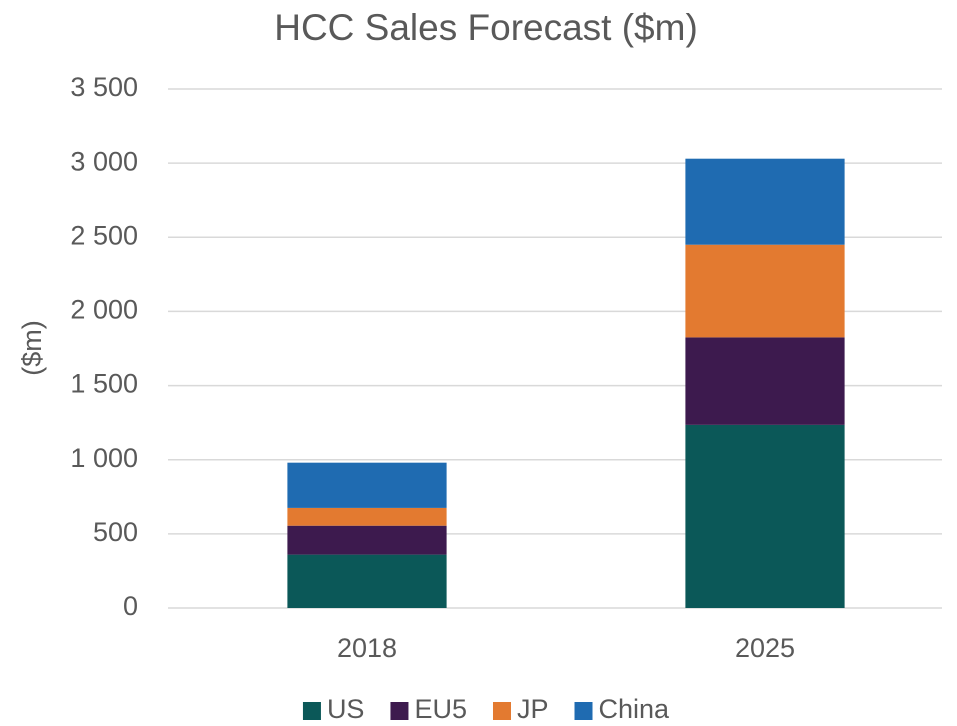 This screenshot has height=726, width=957. Describe the element at coordinates (104, 384) in the screenshot. I see `y-tick-label: 1 500` at that location.